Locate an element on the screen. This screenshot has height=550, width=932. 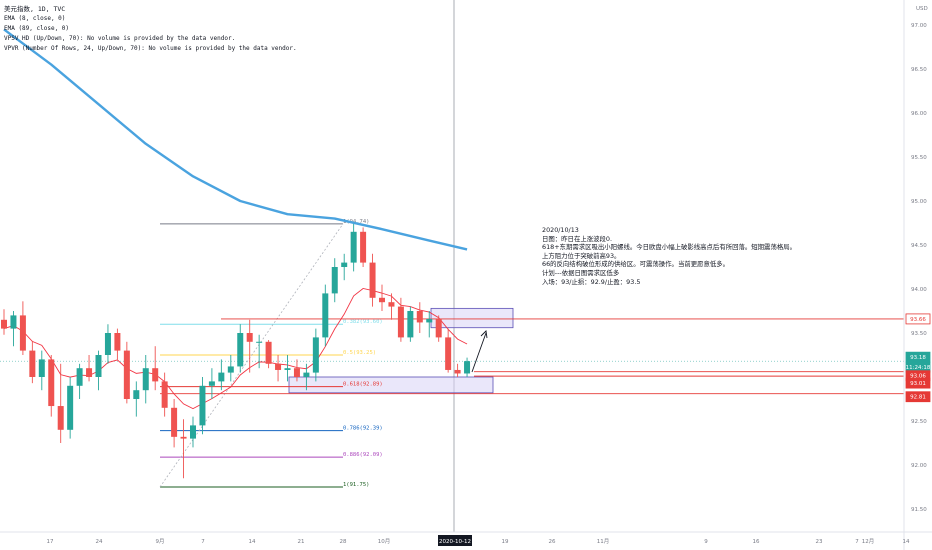
legend-ema-8: EMA (8, close, 0) is located at coordinates (35, 18).